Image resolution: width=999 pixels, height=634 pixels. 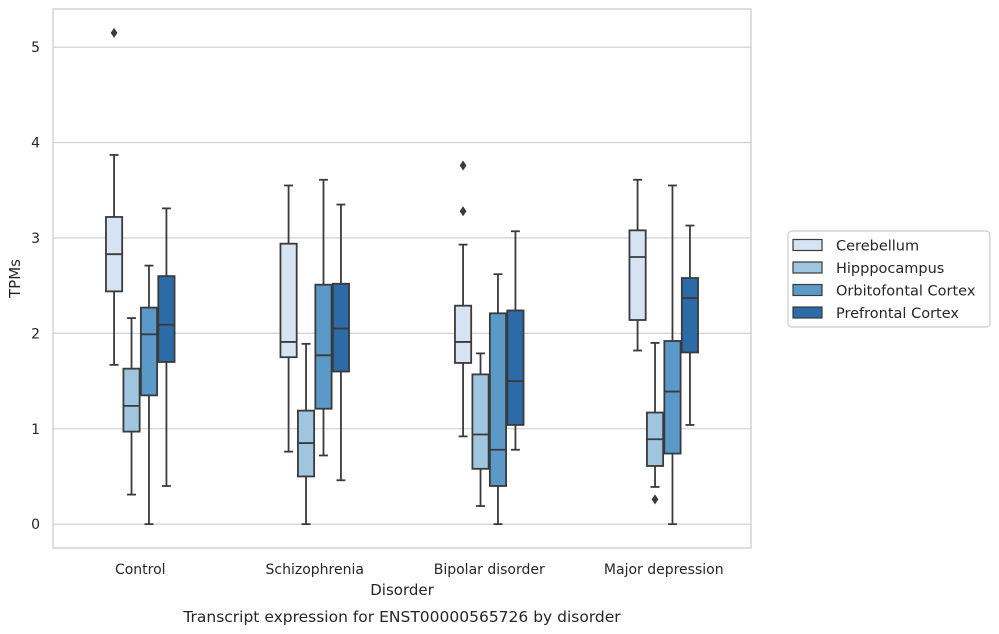 I want to click on y-tick-label: 4, so click(x=35, y=144).